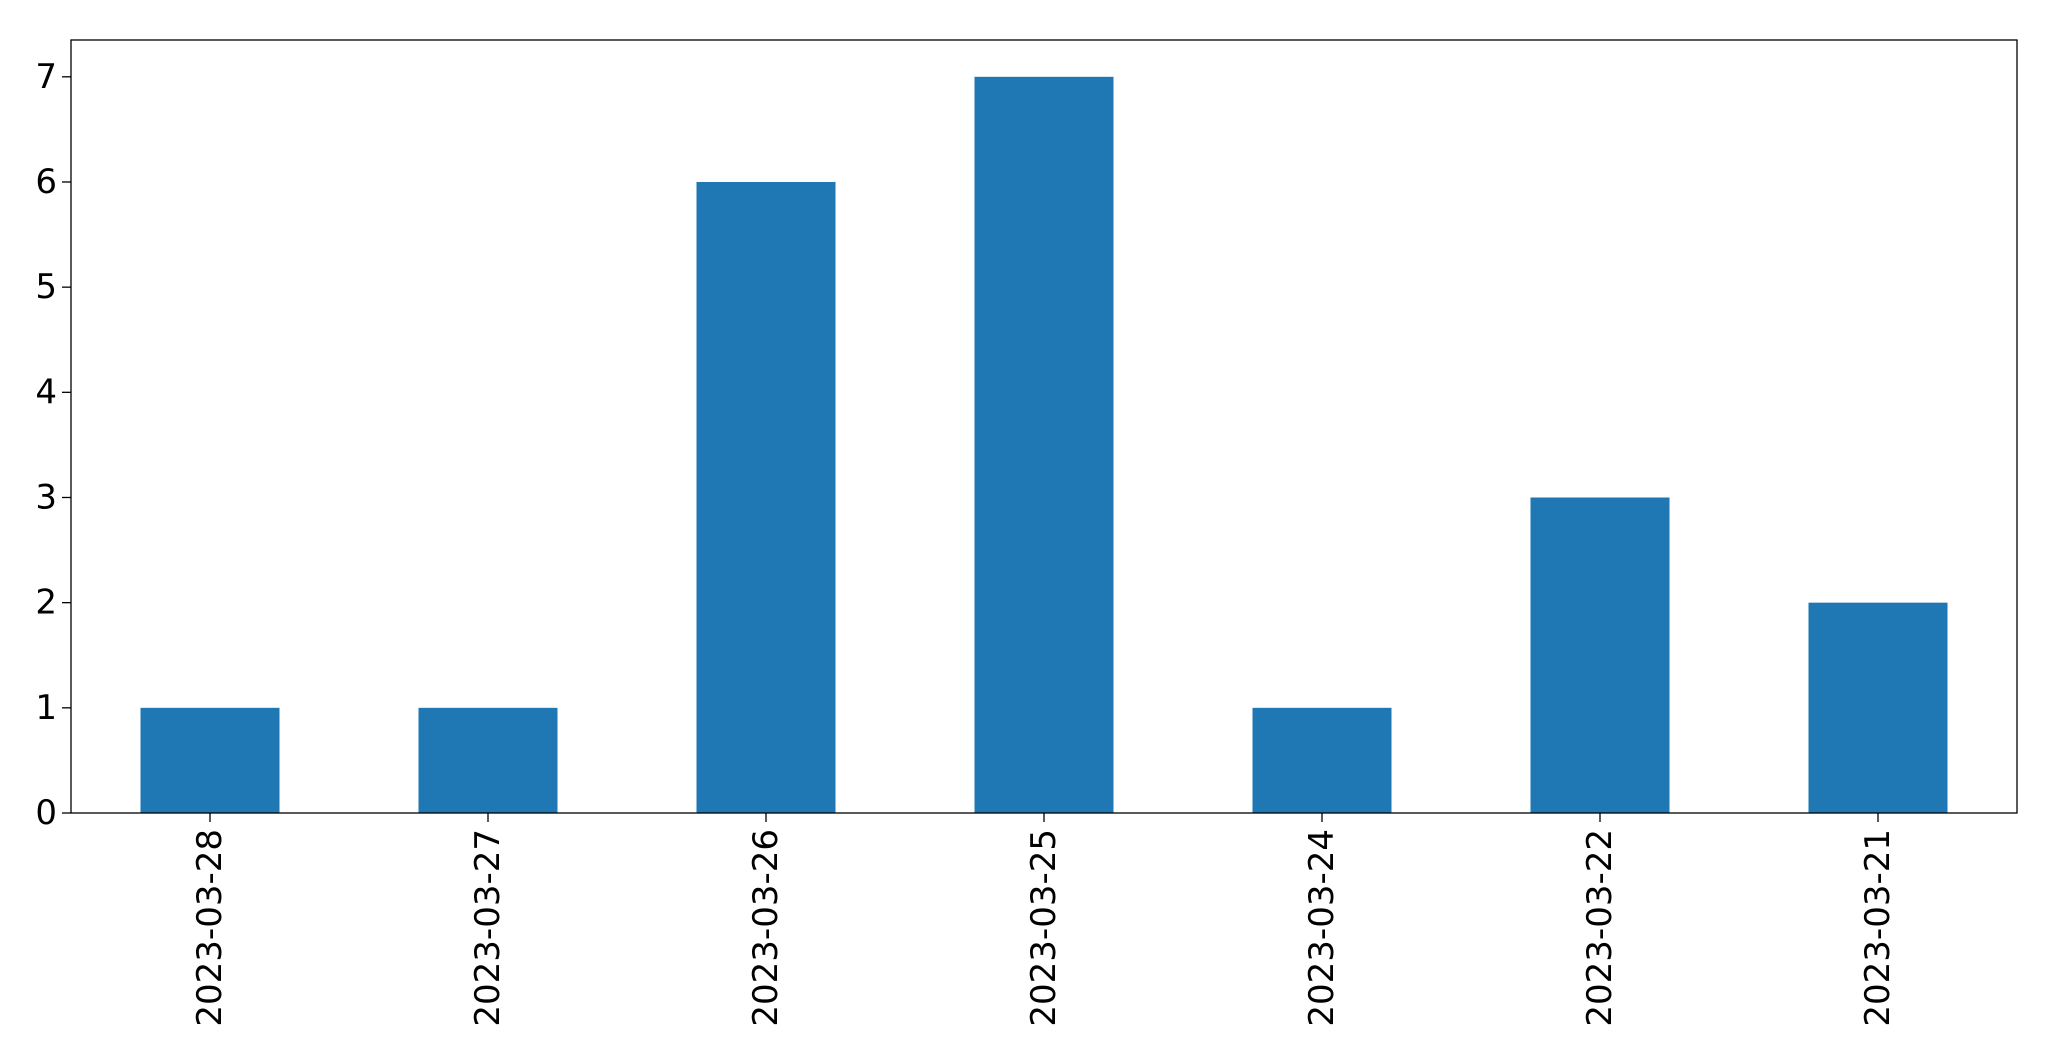  What do you see at coordinates (1600, 928) in the screenshot?
I see `x-tick-label: 2023-03-22` at bounding box center [1600, 928].